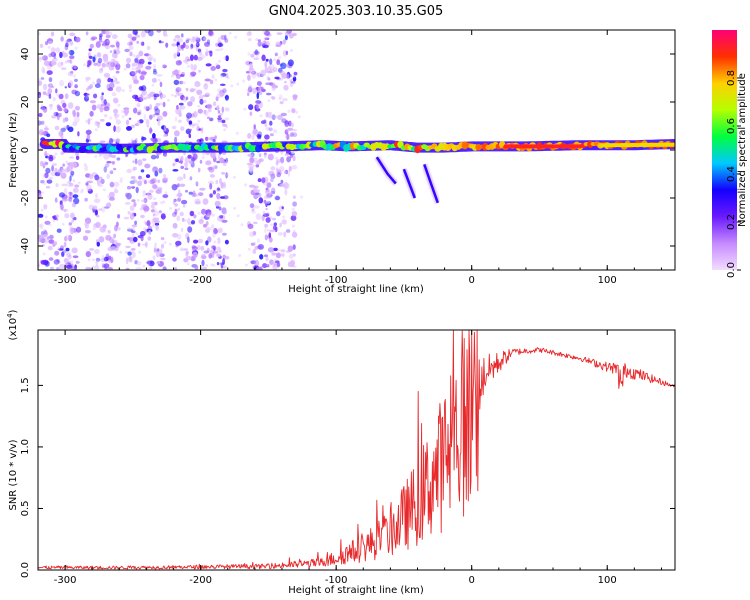 The width and height of the screenshot is (750, 600). Describe the element at coordinates (13, 474) in the screenshot. I see `snr-y-label: SNR (10 * v/v)` at that location.